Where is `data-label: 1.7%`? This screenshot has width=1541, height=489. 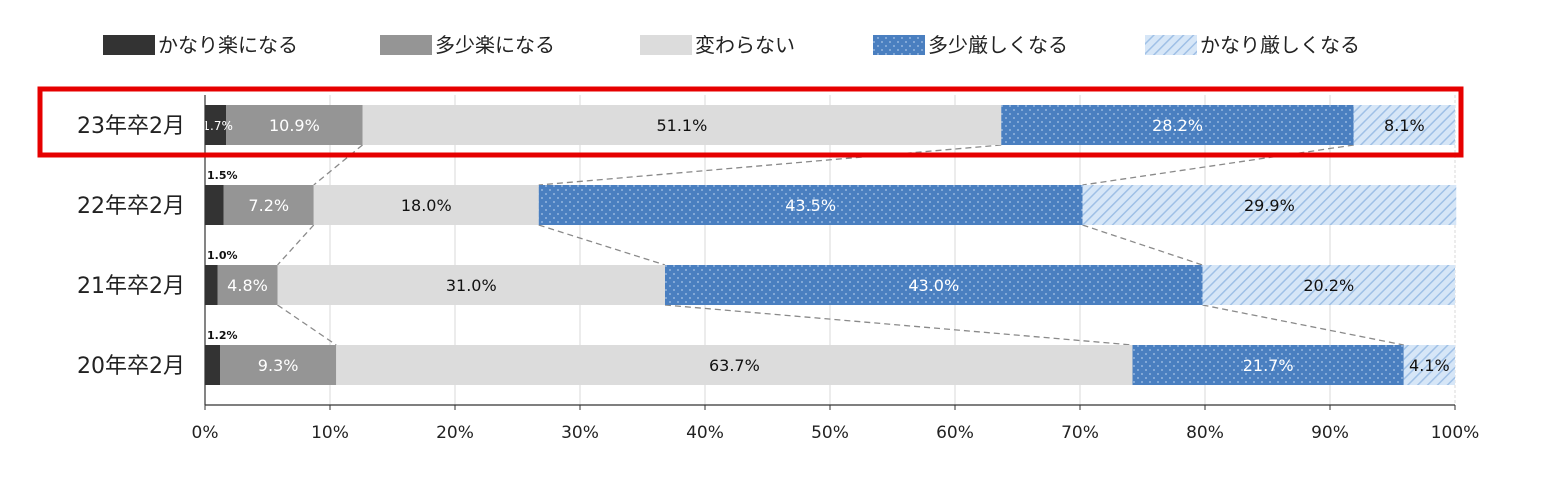 data-label: 1.7% is located at coordinates (217, 126).